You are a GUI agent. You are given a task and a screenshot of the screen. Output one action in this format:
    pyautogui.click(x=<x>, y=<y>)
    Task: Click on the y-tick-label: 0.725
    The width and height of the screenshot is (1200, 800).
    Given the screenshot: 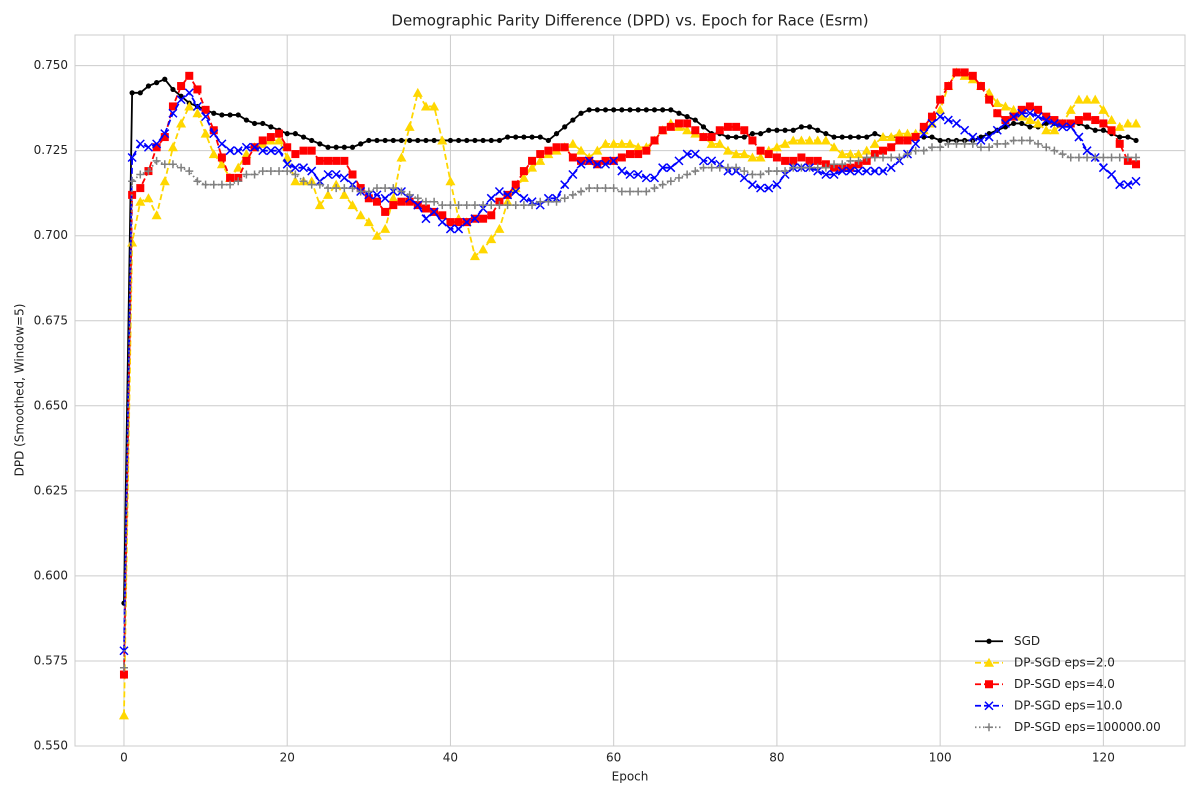 What is the action you would take?
    pyautogui.click(x=51, y=150)
    